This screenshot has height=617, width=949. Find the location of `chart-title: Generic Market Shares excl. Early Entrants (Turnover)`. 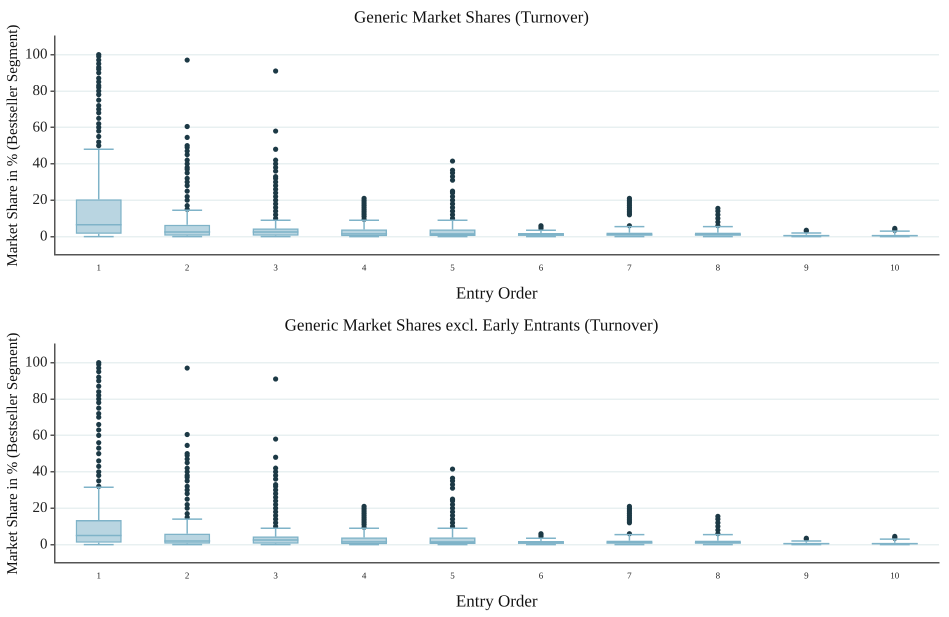

chart-title: Generic Market Shares excl. Early Entrants (Turnover) is located at coordinates (471, 325).